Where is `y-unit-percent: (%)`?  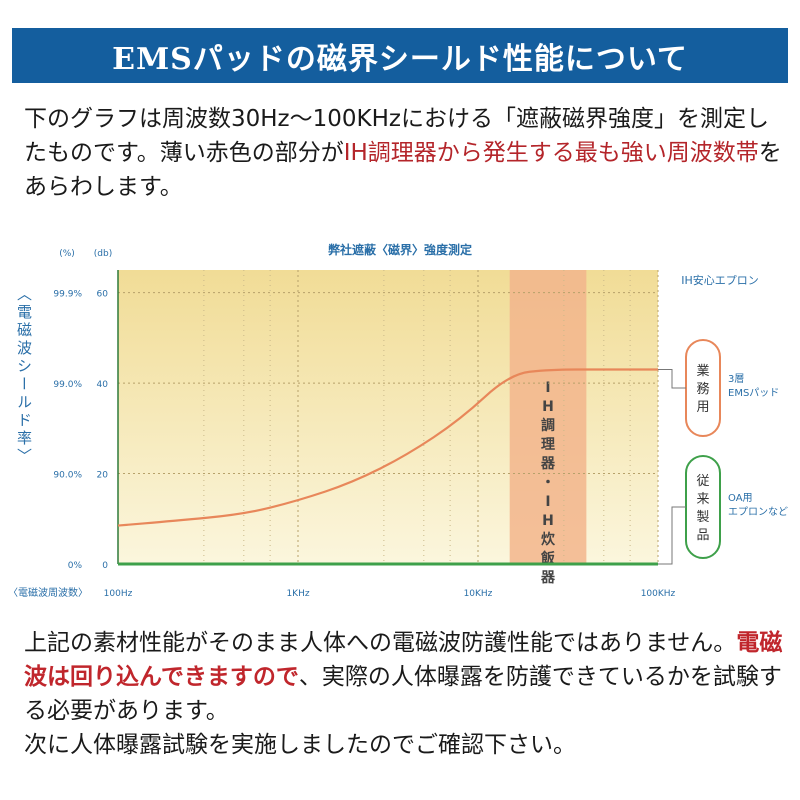
y-unit-percent: (%) is located at coordinates (67, 254).